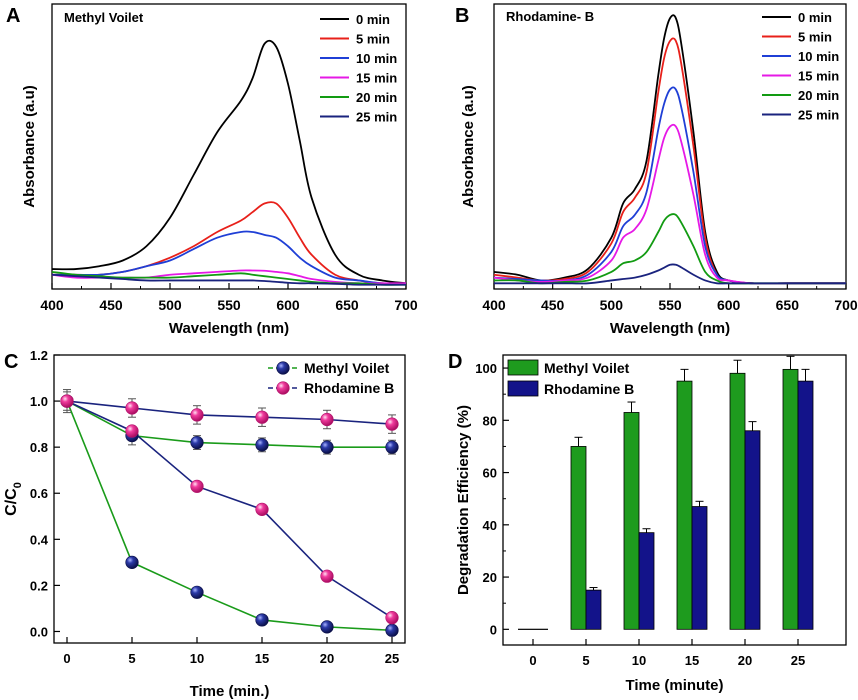  I want to click on x-tick-label: 550, so click(670, 305).